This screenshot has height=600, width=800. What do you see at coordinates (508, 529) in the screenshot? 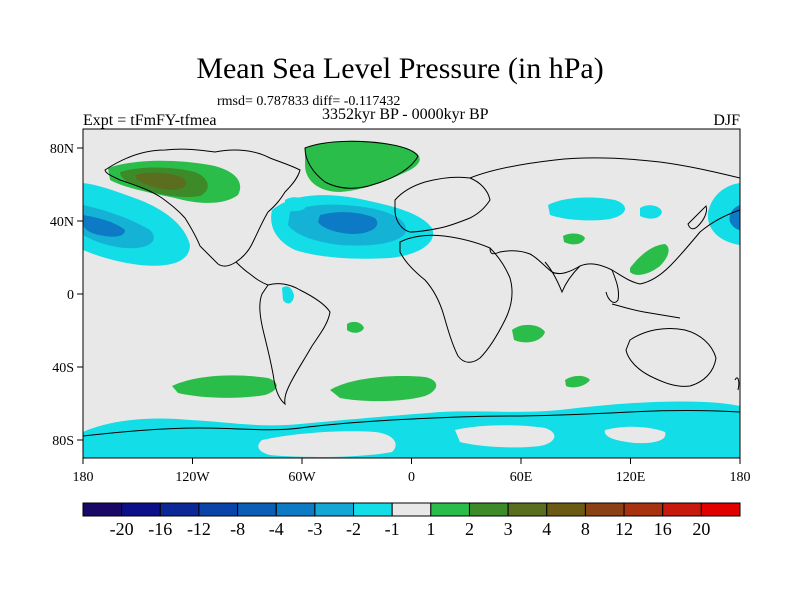
I see `colorbar-label: 3` at bounding box center [508, 529].